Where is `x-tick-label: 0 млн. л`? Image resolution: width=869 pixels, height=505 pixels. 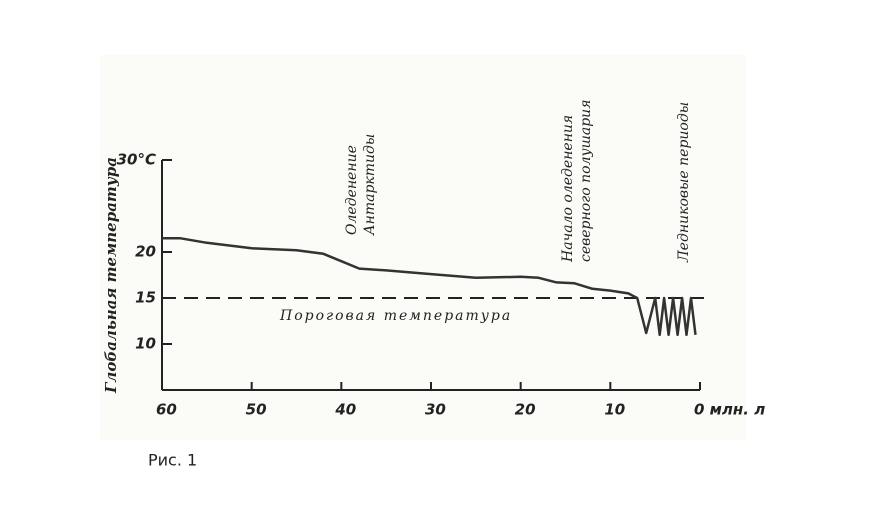
x-tick-label: 0 млн. л is located at coordinates (729, 410).